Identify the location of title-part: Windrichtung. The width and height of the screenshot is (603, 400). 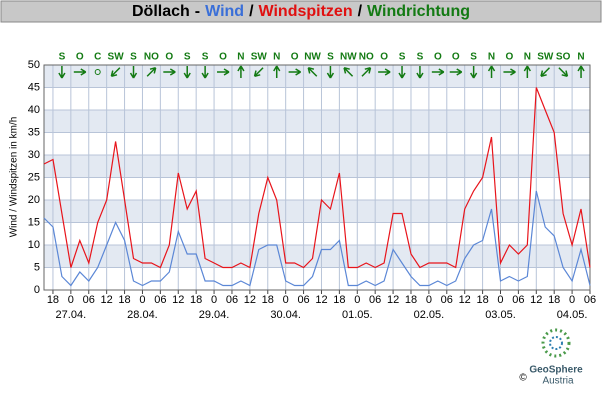
(418, 11).